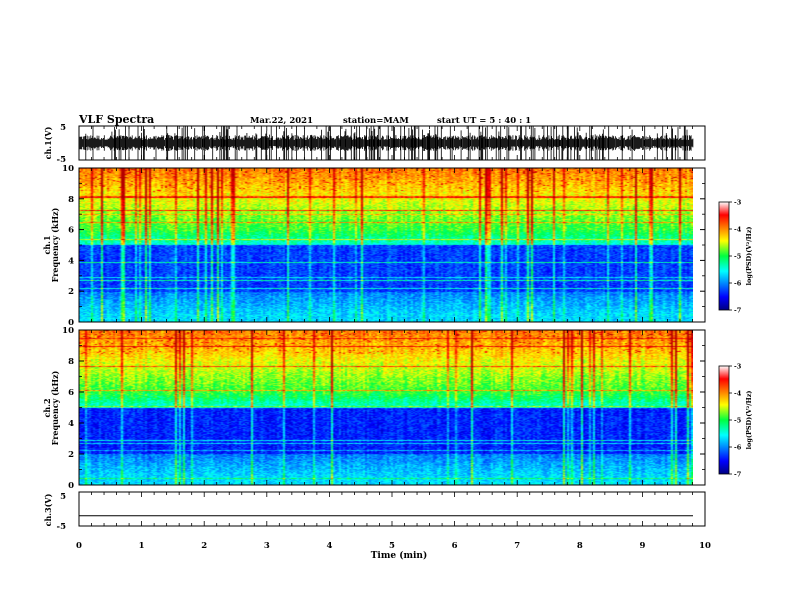  What do you see at coordinates (47, 244) in the screenshot?
I see `ch1-spectrogram-channel-label: ch.1` at bounding box center [47, 244].